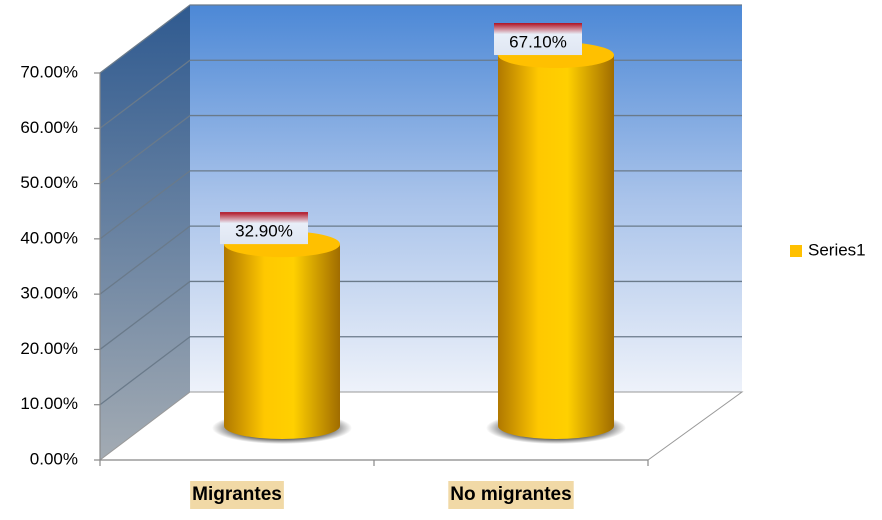 This screenshot has width=882, height=520. I want to click on x-tick-label: No migrantes, so click(510, 494).